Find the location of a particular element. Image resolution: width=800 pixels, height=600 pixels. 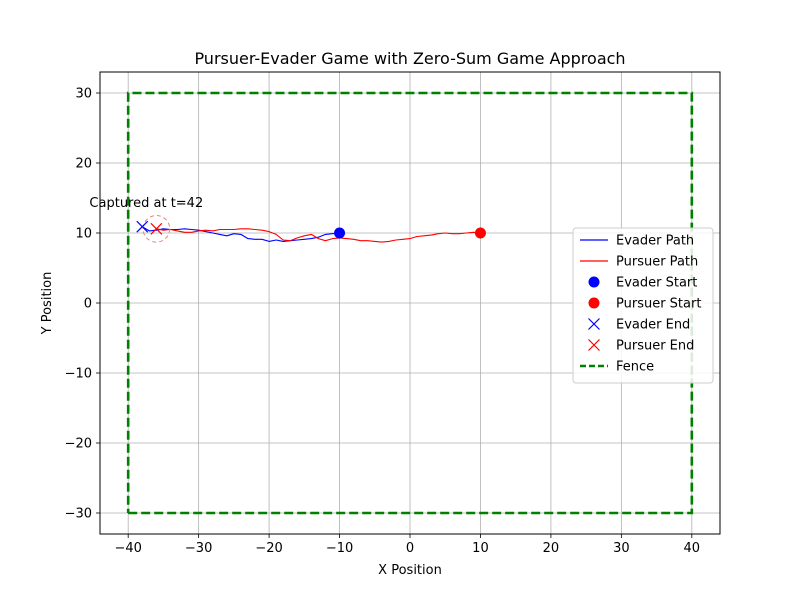

pursuer-path-line is located at coordinates (318, 235).